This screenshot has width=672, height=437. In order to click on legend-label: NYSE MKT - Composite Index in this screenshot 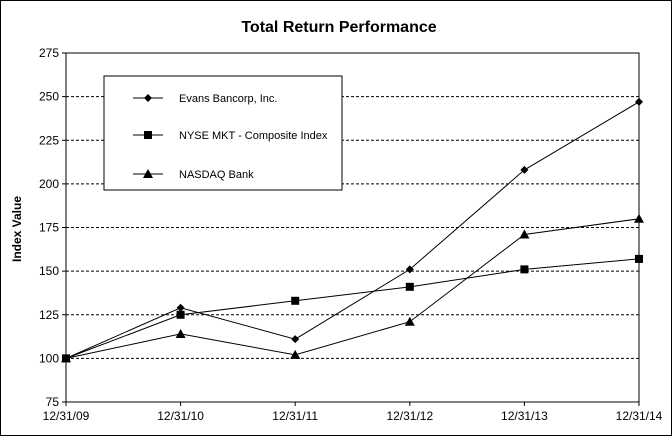, I will do `click(253, 136)`.